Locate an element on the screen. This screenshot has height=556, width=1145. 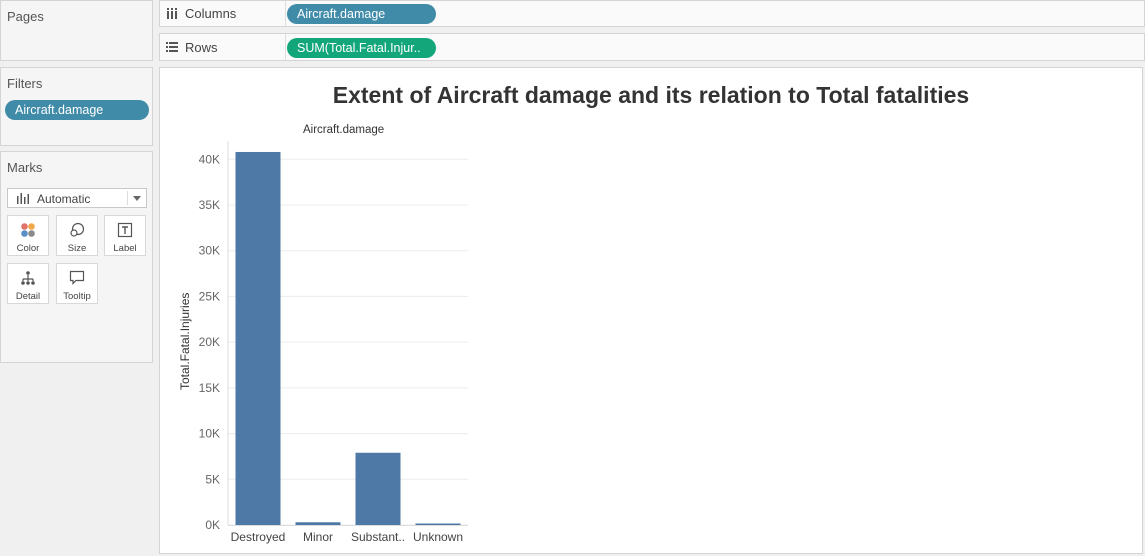
filters-title: Filters is located at coordinates (25, 83).